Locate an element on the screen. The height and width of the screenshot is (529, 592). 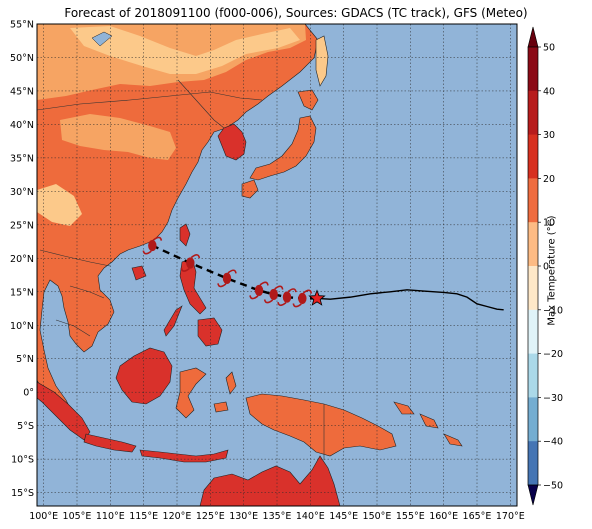
lon-tick-label: 120°E is located at coordinates (177, 516).